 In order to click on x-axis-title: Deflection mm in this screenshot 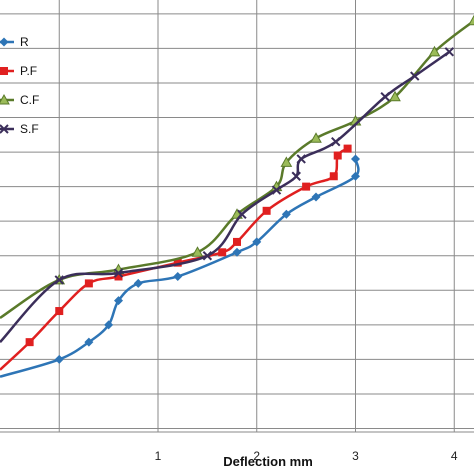, I will do `click(268, 461)`.